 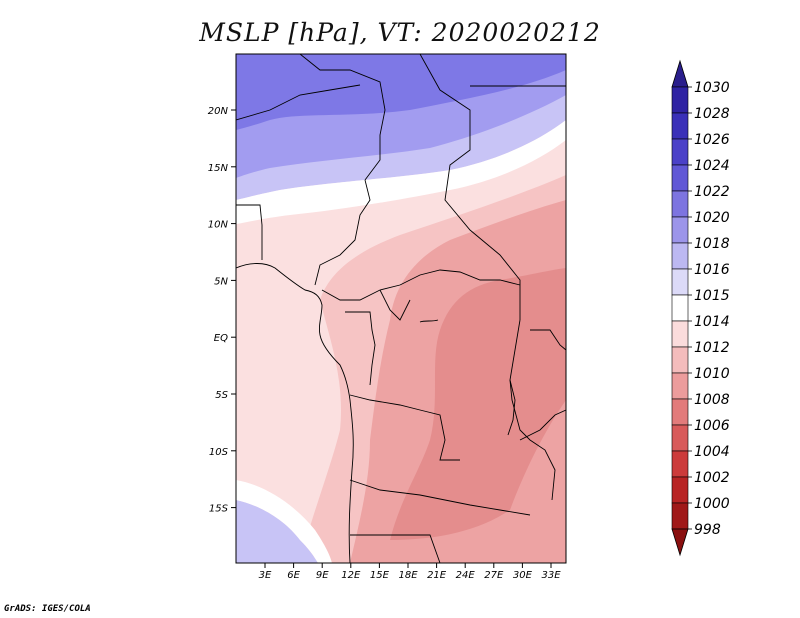 I want to click on lon-label: 12E, so click(x=351, y=575).